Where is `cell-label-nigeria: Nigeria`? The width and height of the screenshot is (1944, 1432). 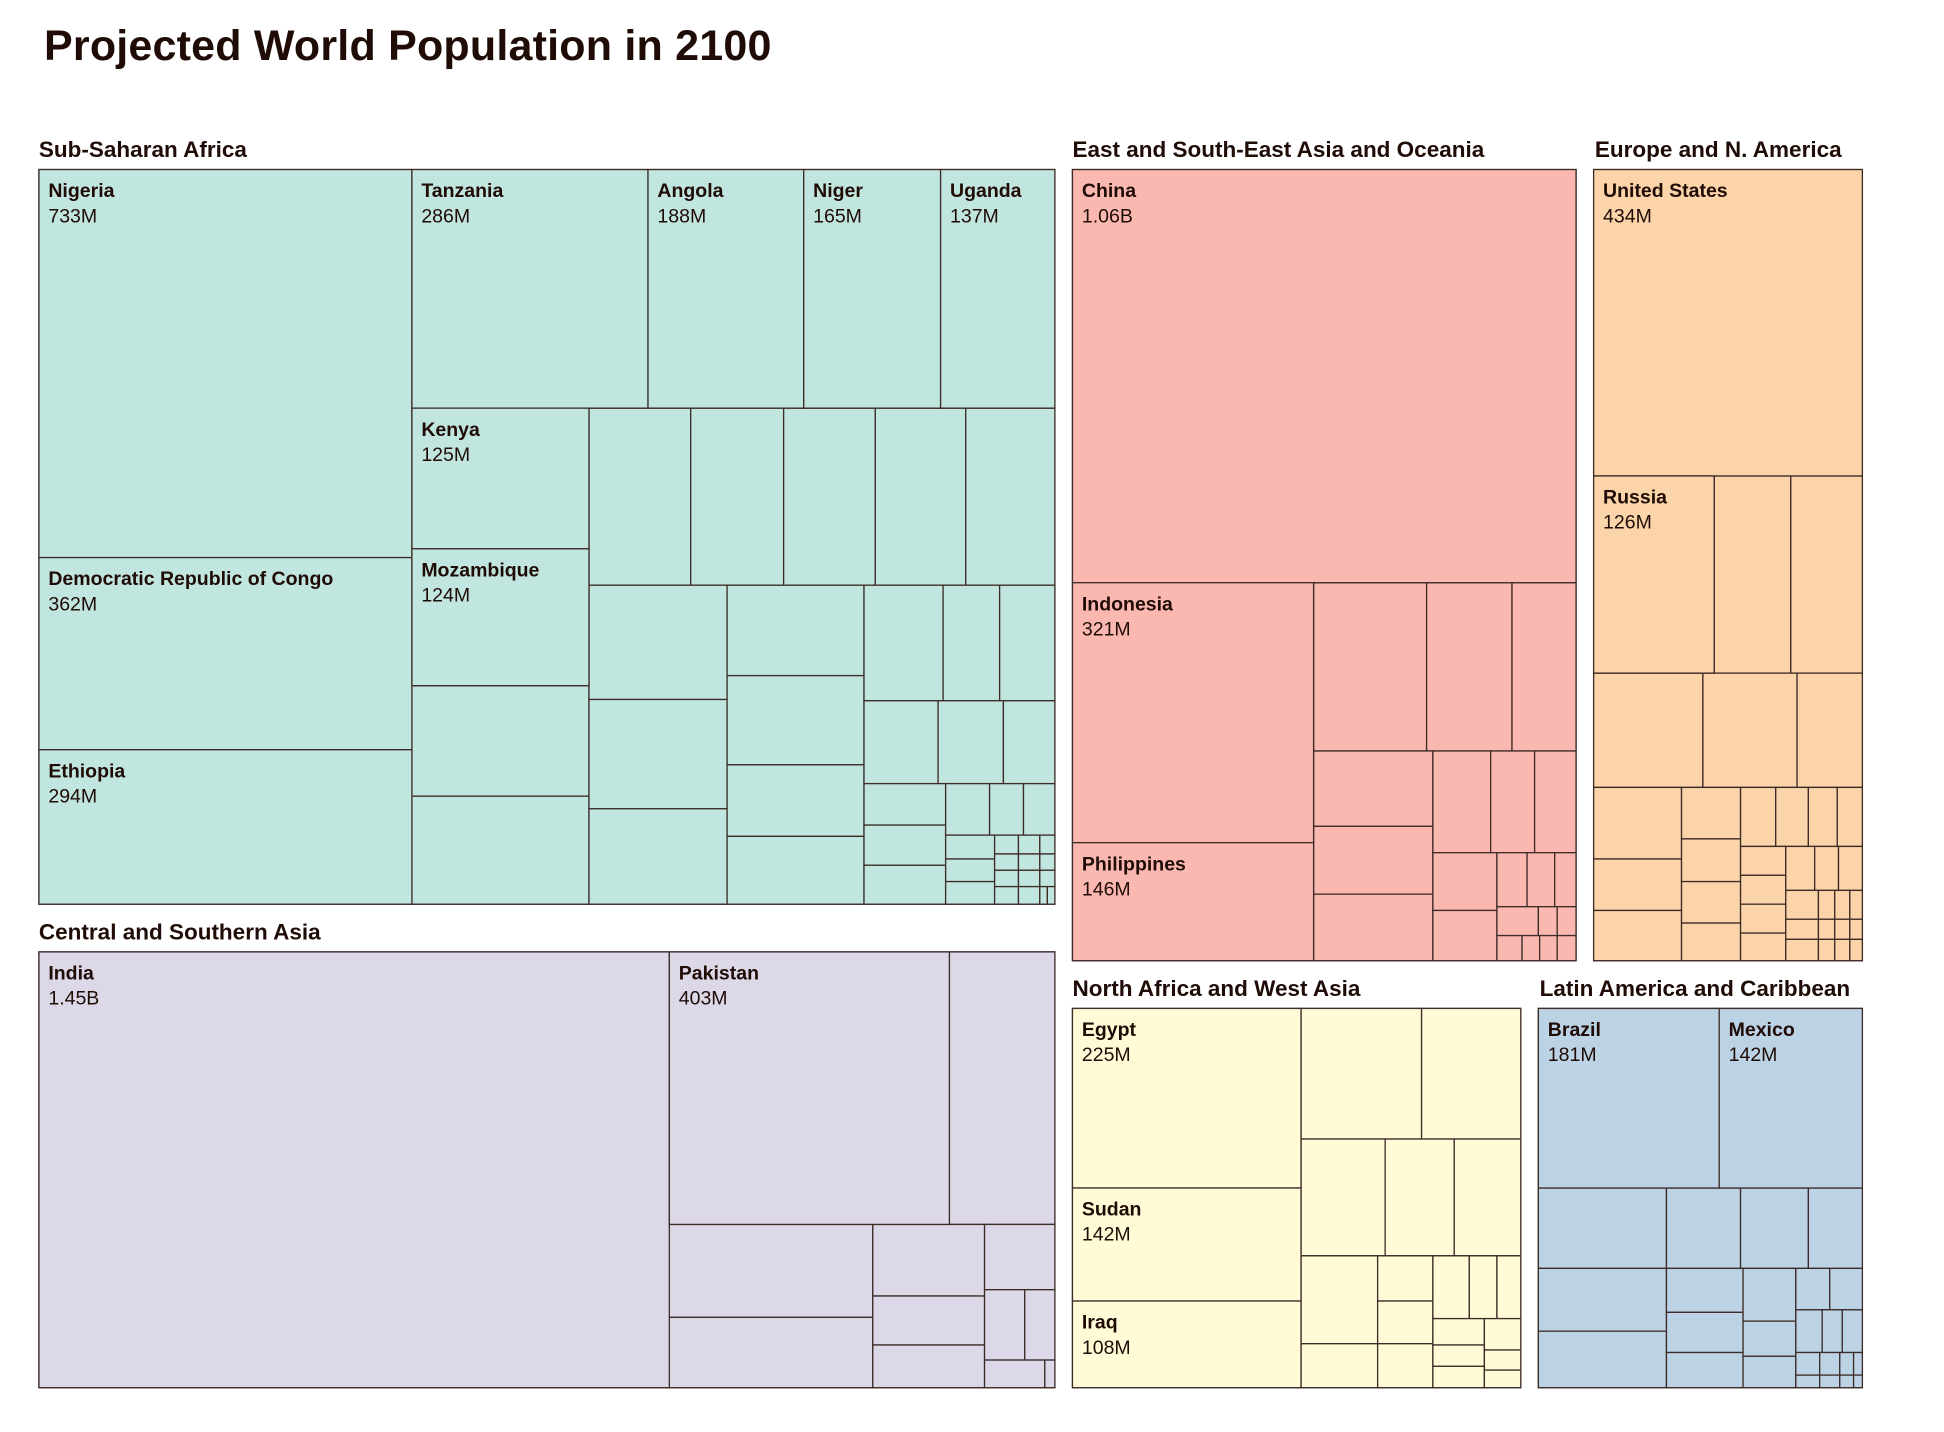
cell-label-nigeria: Nigeria is located at coordinates (81, 191).